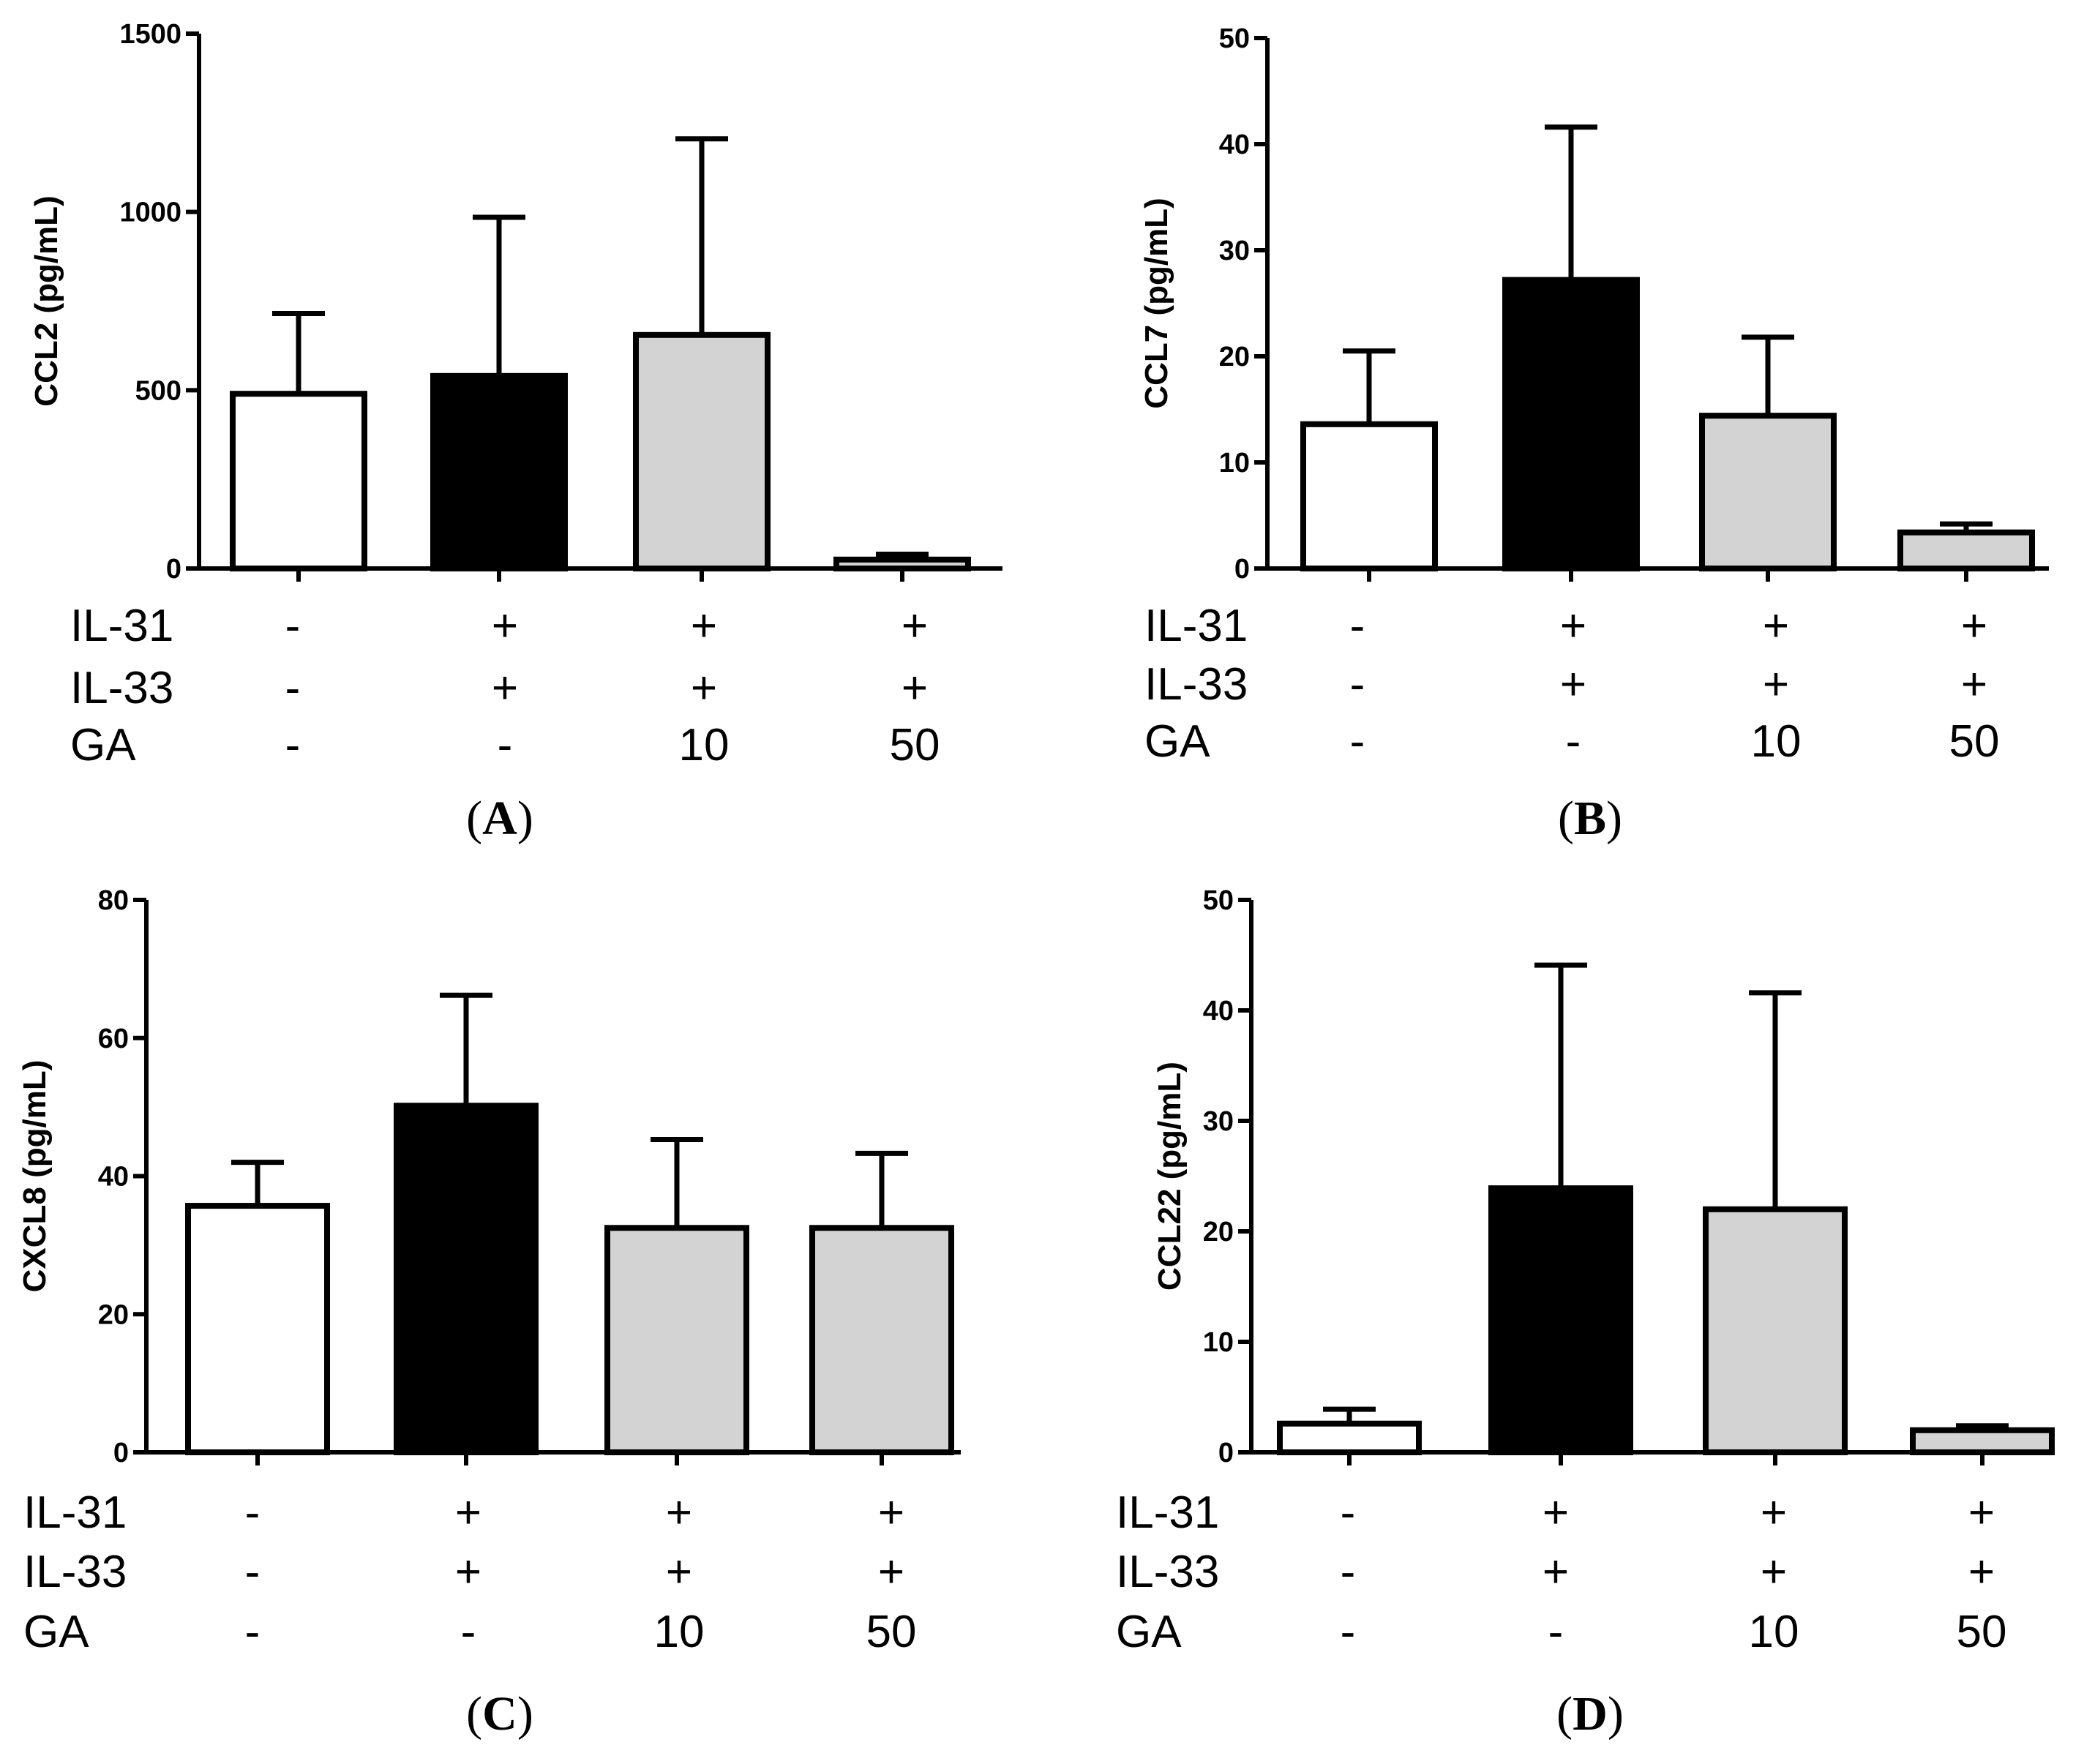 This screenshot has height=1764, width=2084. I want to click on panel-label: (C), so click(500, 1714).